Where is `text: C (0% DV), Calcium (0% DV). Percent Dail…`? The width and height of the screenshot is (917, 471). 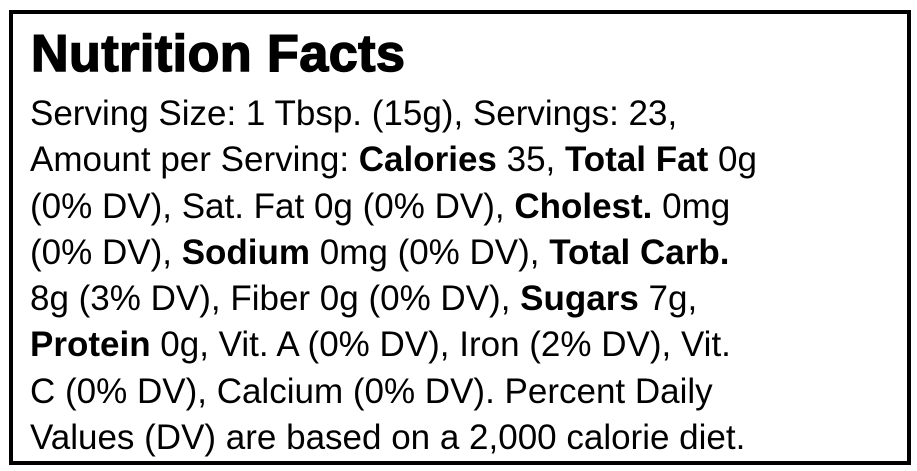
text: C (0% DV), Calcium (0% DV). Percent Dail… is located at coordinates (371, 391).